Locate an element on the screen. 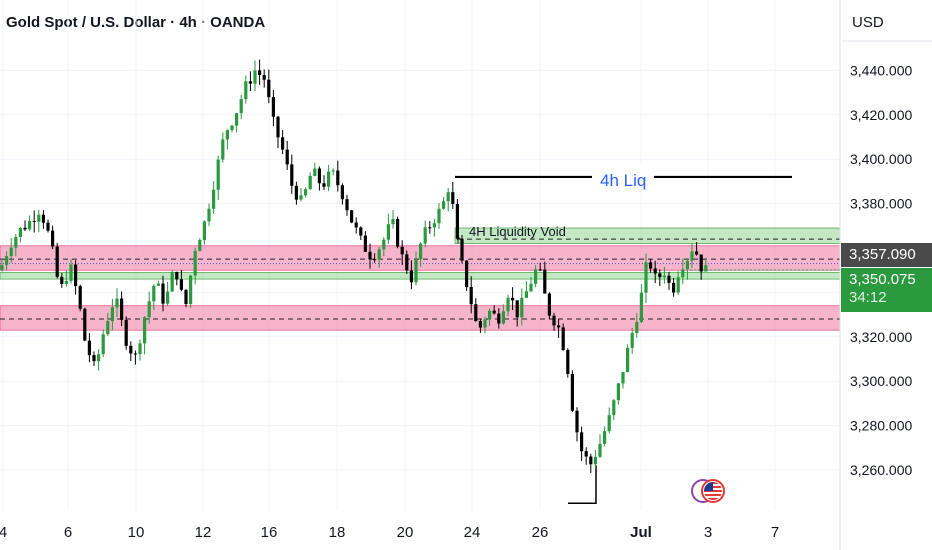 The height and width of the screenshot is (550, 932). date-tick-label: Jul is located at coordinates (641, 532).